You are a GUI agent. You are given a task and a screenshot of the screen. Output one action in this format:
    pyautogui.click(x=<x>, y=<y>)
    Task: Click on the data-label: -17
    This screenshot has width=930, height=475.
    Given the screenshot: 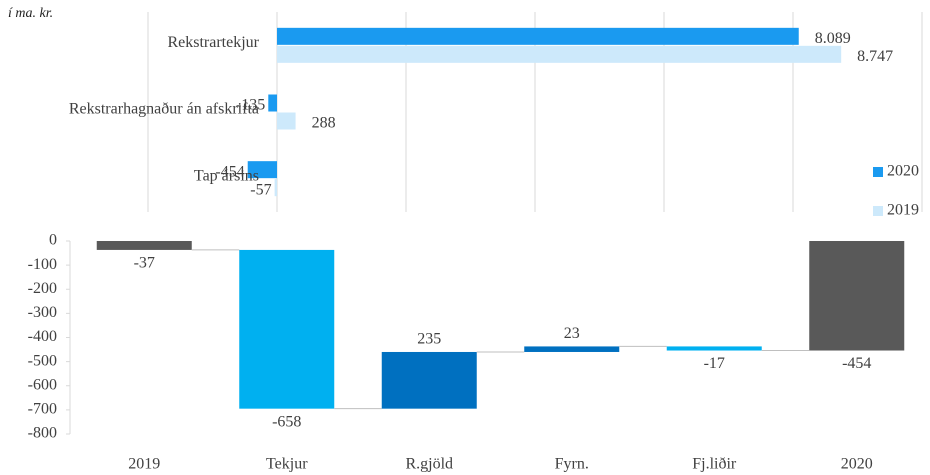 What is the action you would take?
    pyautogui.click(x=714, y=363)
    